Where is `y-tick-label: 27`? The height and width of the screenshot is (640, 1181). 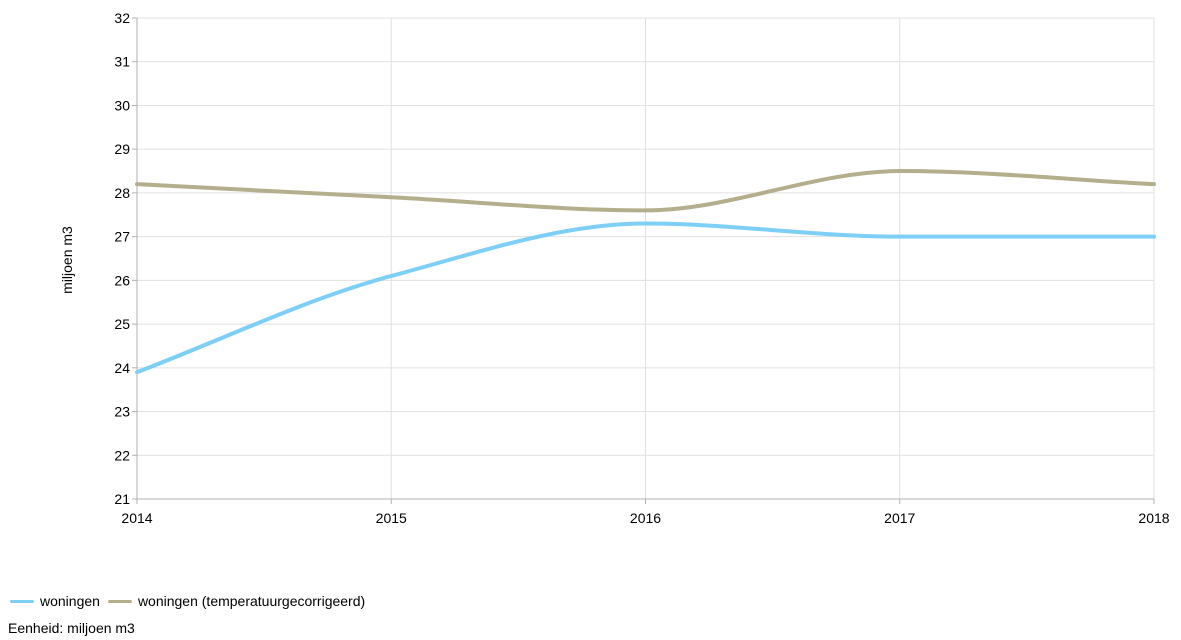
y-tick-label: 27 is located at coordinates (122, 237).